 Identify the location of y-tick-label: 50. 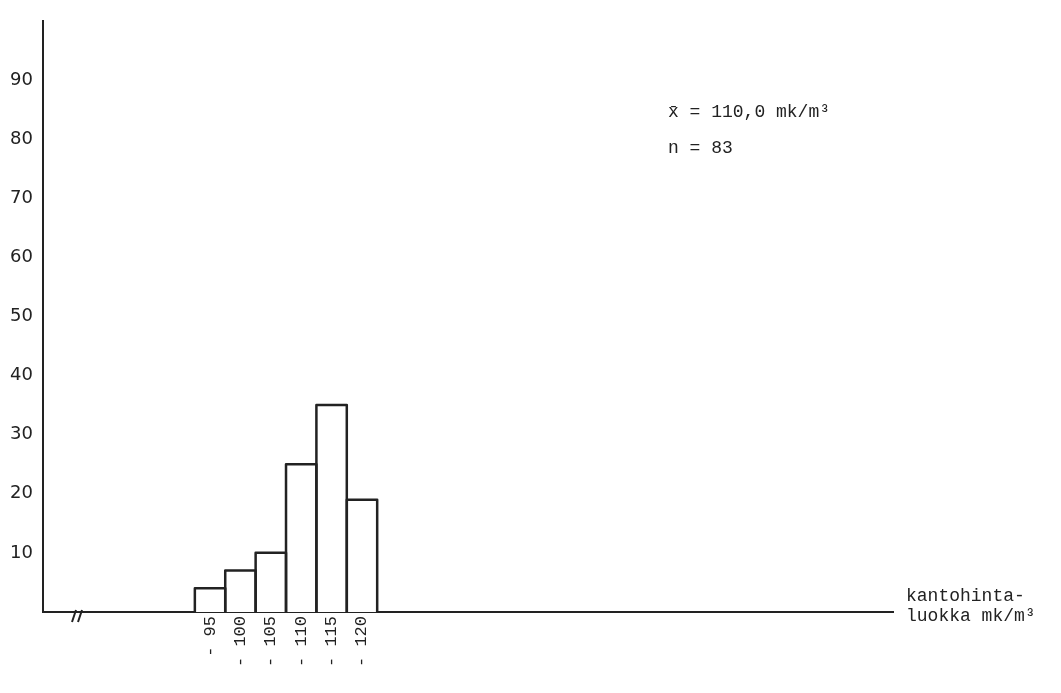
(21, 315).